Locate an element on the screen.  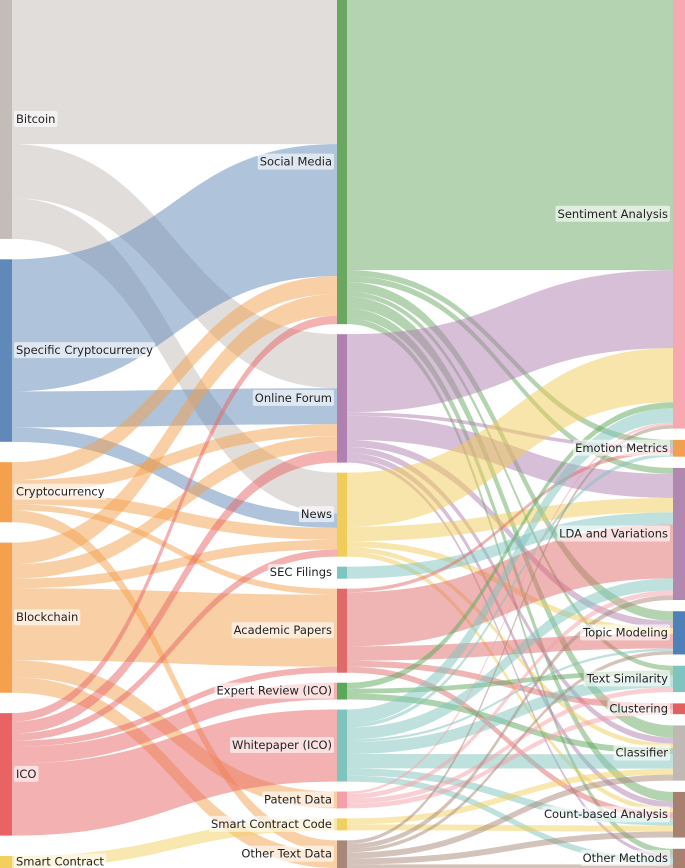
node-label: Patent Data is located at coordinates (298, 799).